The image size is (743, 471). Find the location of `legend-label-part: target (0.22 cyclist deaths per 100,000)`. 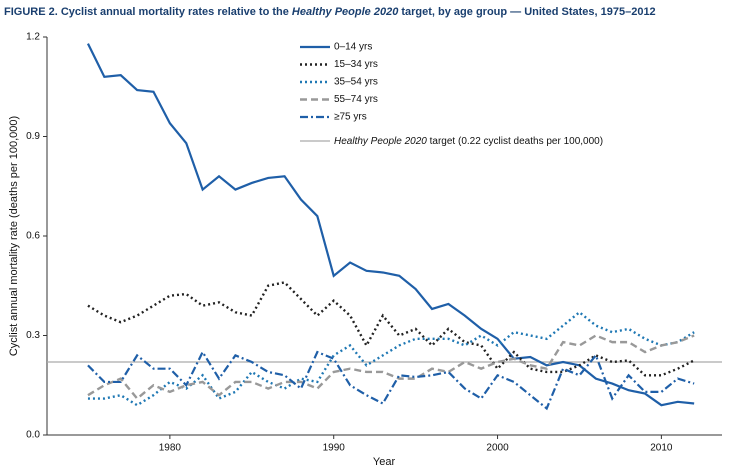

legend-label-part: target (0.22 cyclist deaths per 100,000) is located at coordinates (515, 141).